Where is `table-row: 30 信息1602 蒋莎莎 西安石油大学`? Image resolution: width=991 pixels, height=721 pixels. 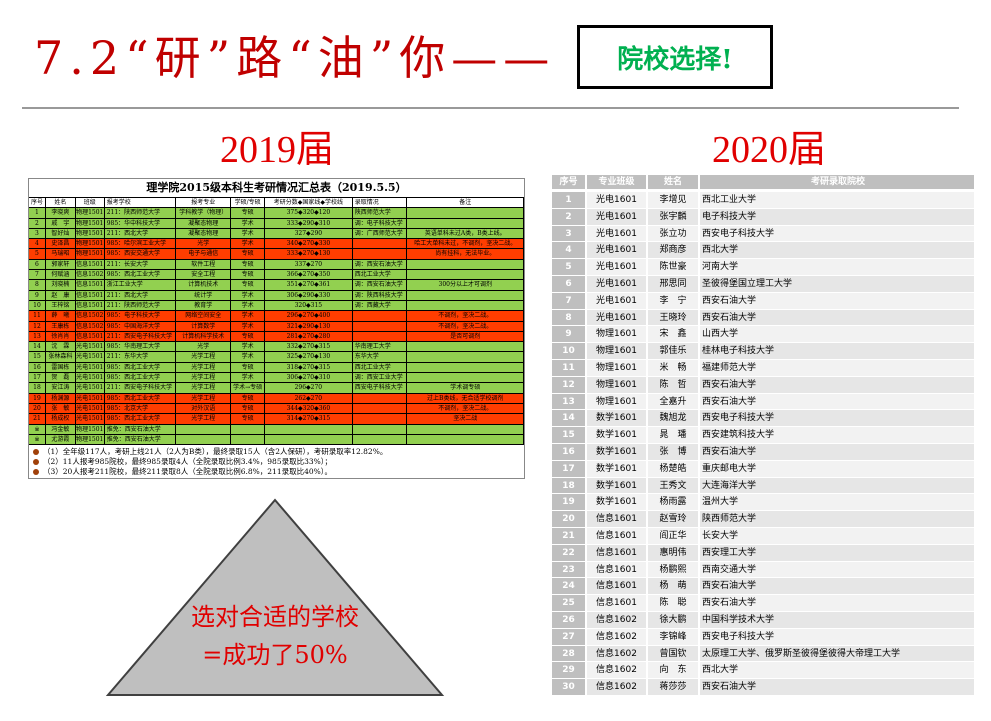 table-row: 30 信息1602 蒋莎莎 西安石油大学 is located at coordinates (763, 687).